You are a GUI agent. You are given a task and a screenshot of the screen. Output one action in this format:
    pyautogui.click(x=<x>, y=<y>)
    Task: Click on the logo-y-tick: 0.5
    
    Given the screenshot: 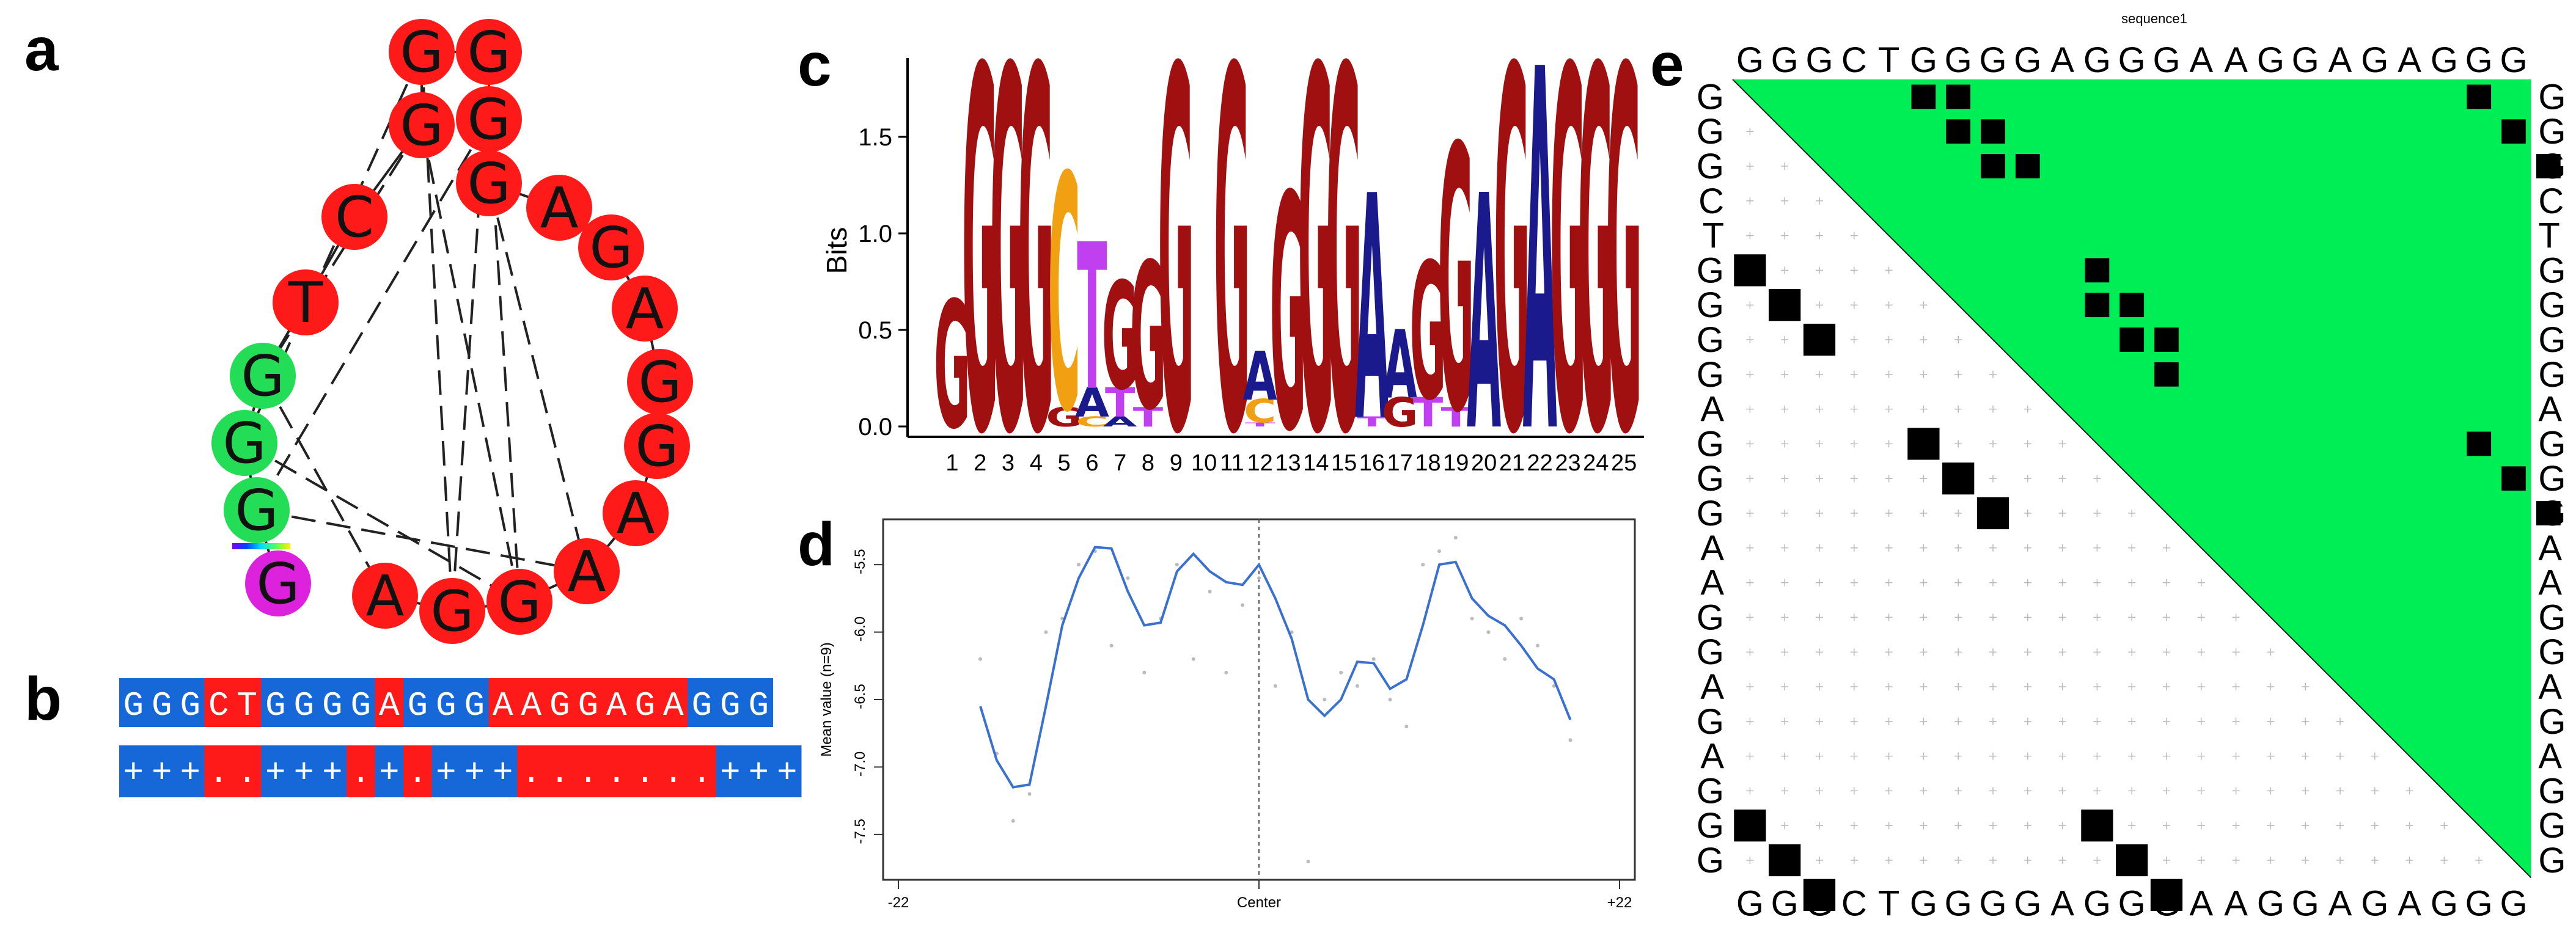 What is the action you would take?
    pyautogui.click(x=875, y=330)
    